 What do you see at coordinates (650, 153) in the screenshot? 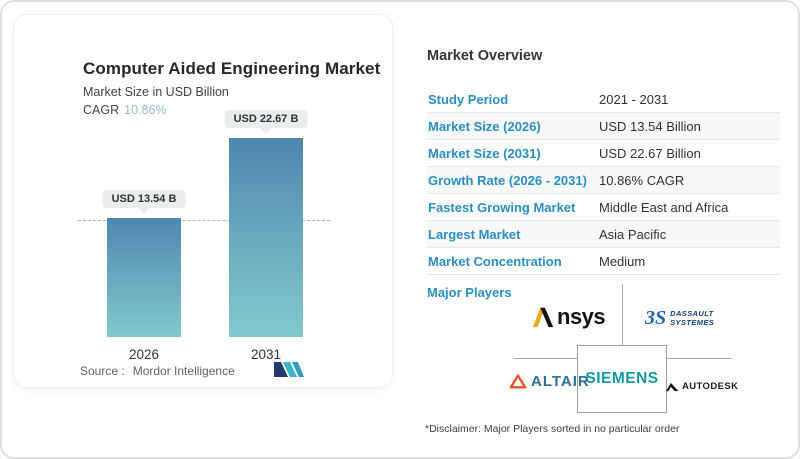
I see `overview-row-value: USD 22.67 Billion` at bounding box center [650, 153].